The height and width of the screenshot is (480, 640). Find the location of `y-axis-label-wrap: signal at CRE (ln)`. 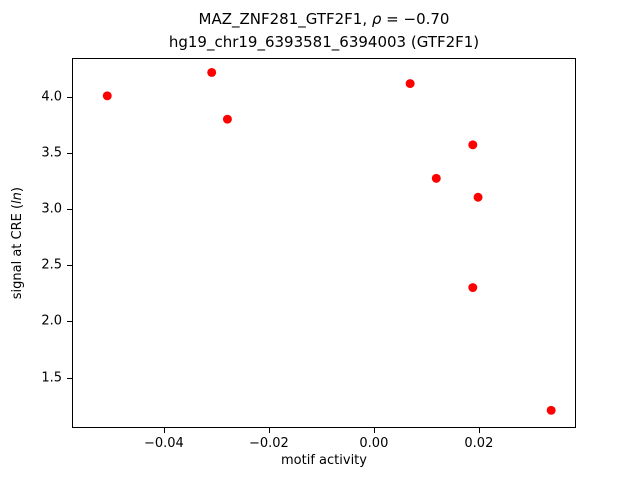

y-axis-label-wrap: signal at CRE (ln) is located at coordinates (17, 243).